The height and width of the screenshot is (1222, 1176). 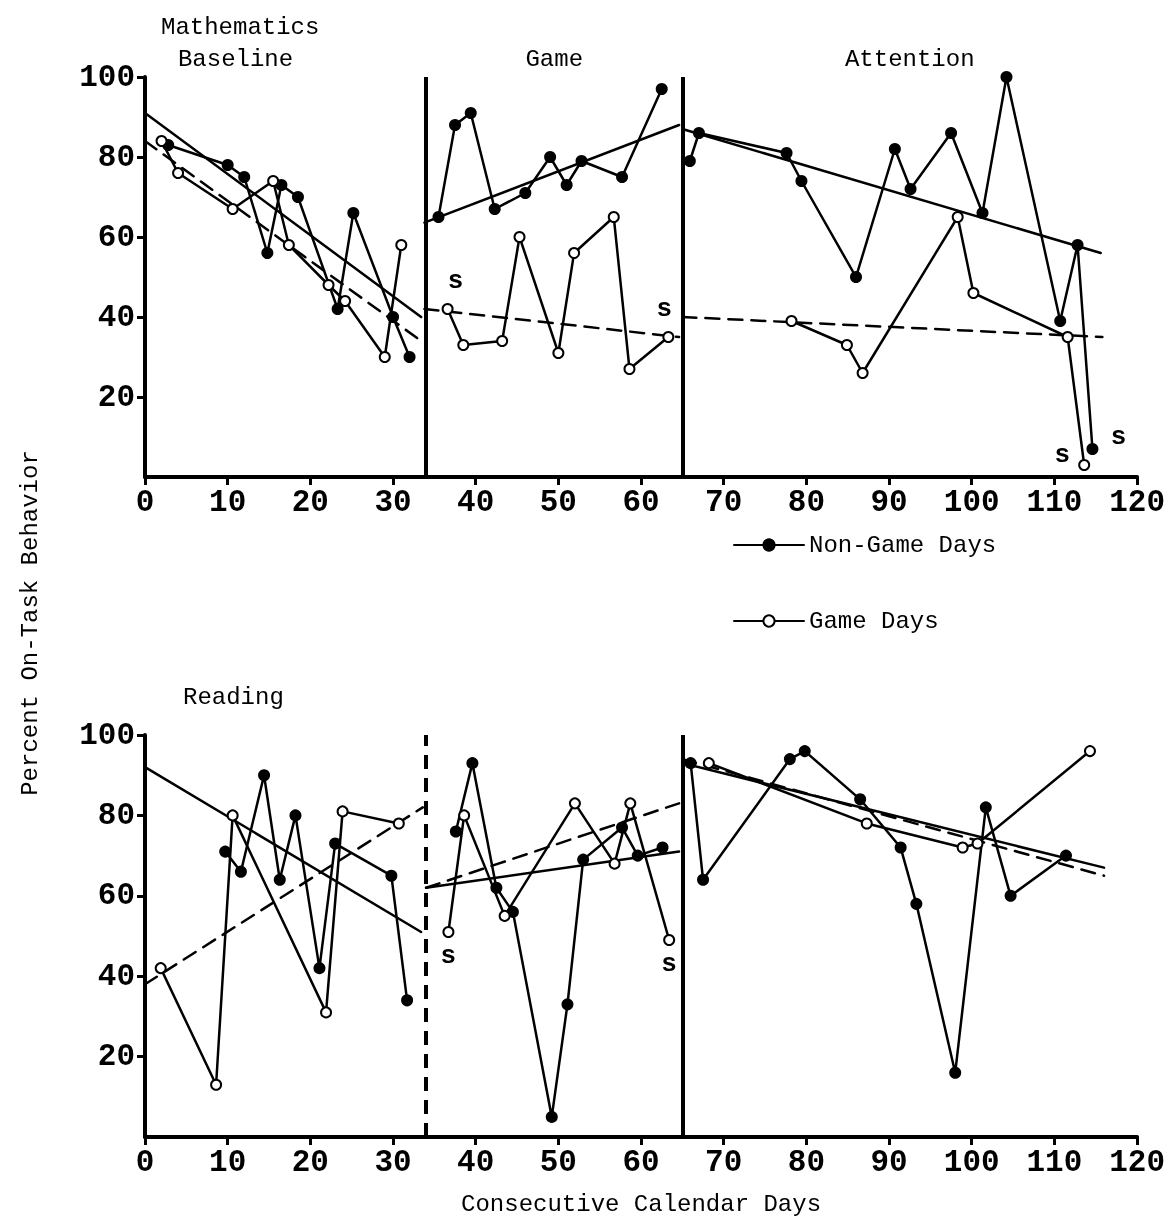 I want to click on x-axis-title: Consecutive Calendar Days, so click(x=641, y=1204).